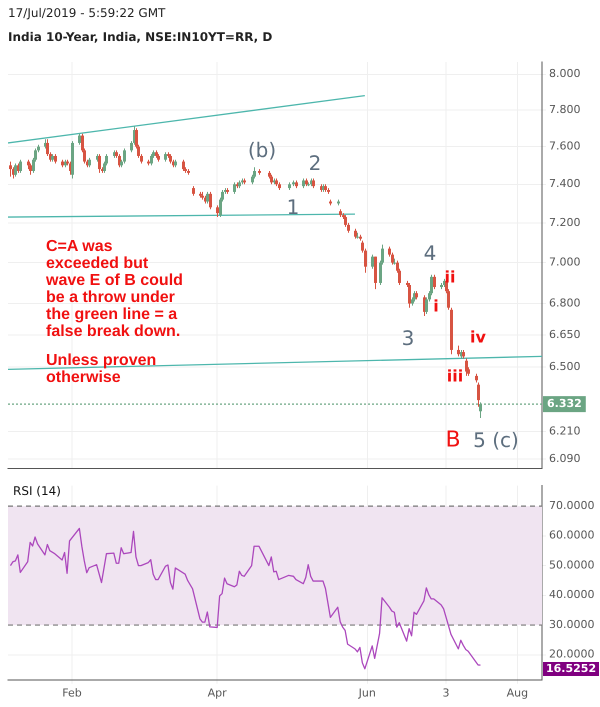  What do you see at coordinates (218, 693) in the screenshot?
I see `x-tick-label: Apr` at bounding box center [218, 693].